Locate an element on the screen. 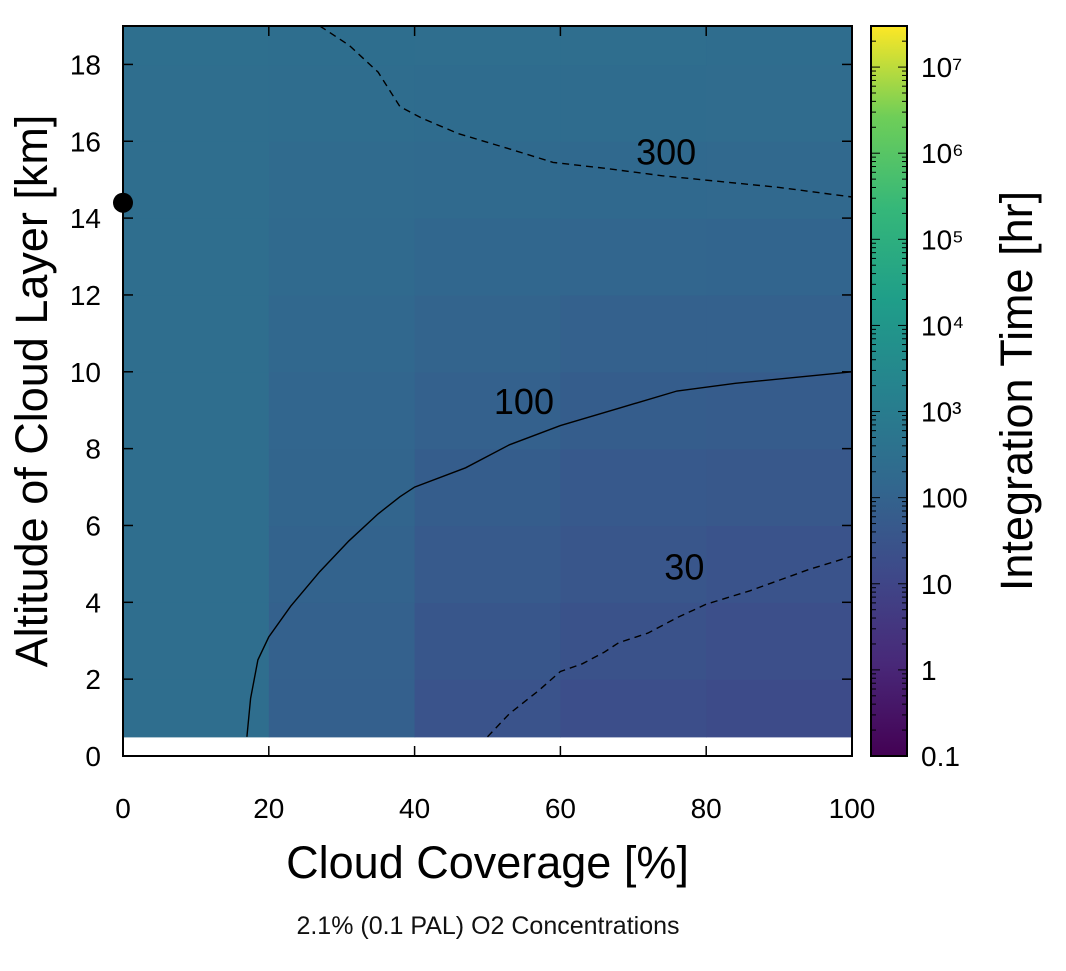 The image size is (1066, 971). contour-label-30: 30 is located at coordinates (684, 566).